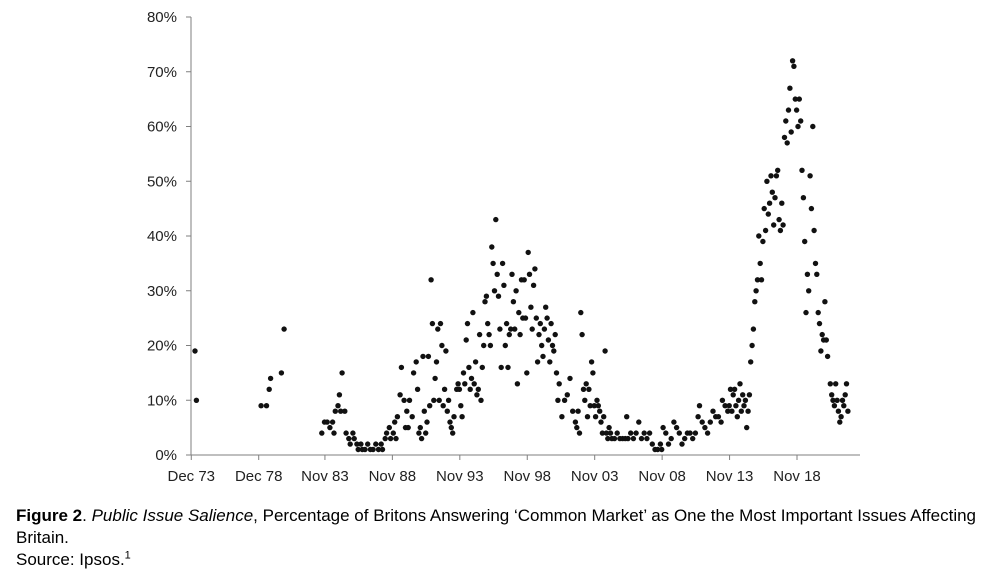 The image size is (1000, 582). Describe the element at coordinates (730, 476) in the screenshot. I see `x-tick-label: Nov 13` at that location.